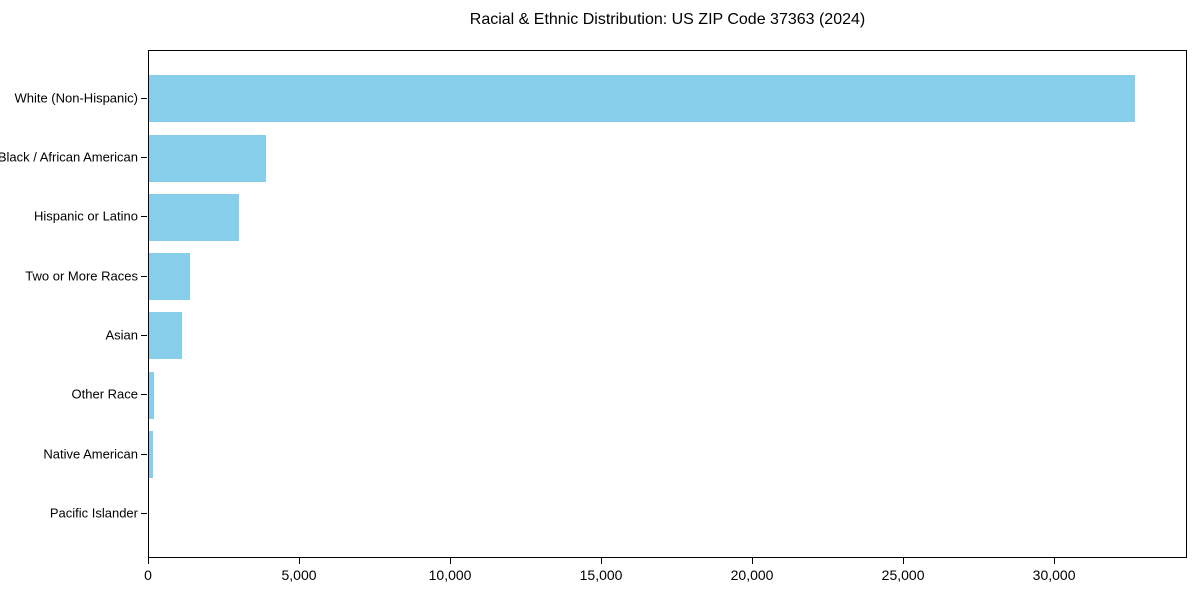  Describe the element at coordinates (93, 513) in the screenshot. I see `y-tick-label: Pacific Islander` at that location.